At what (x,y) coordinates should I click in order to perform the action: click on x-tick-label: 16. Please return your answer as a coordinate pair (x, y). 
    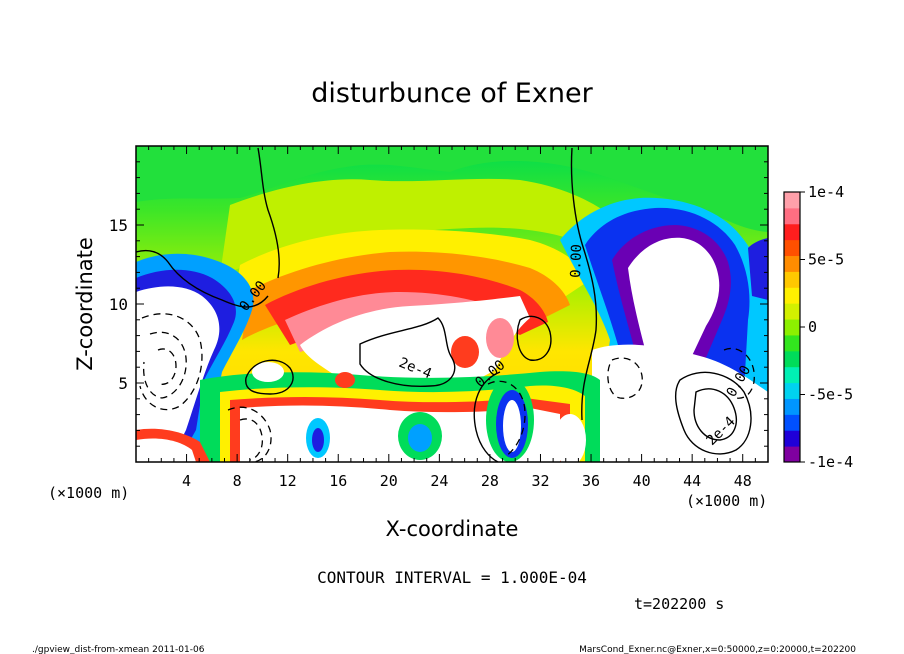
    Looking at the image, I should click on (338, 481).